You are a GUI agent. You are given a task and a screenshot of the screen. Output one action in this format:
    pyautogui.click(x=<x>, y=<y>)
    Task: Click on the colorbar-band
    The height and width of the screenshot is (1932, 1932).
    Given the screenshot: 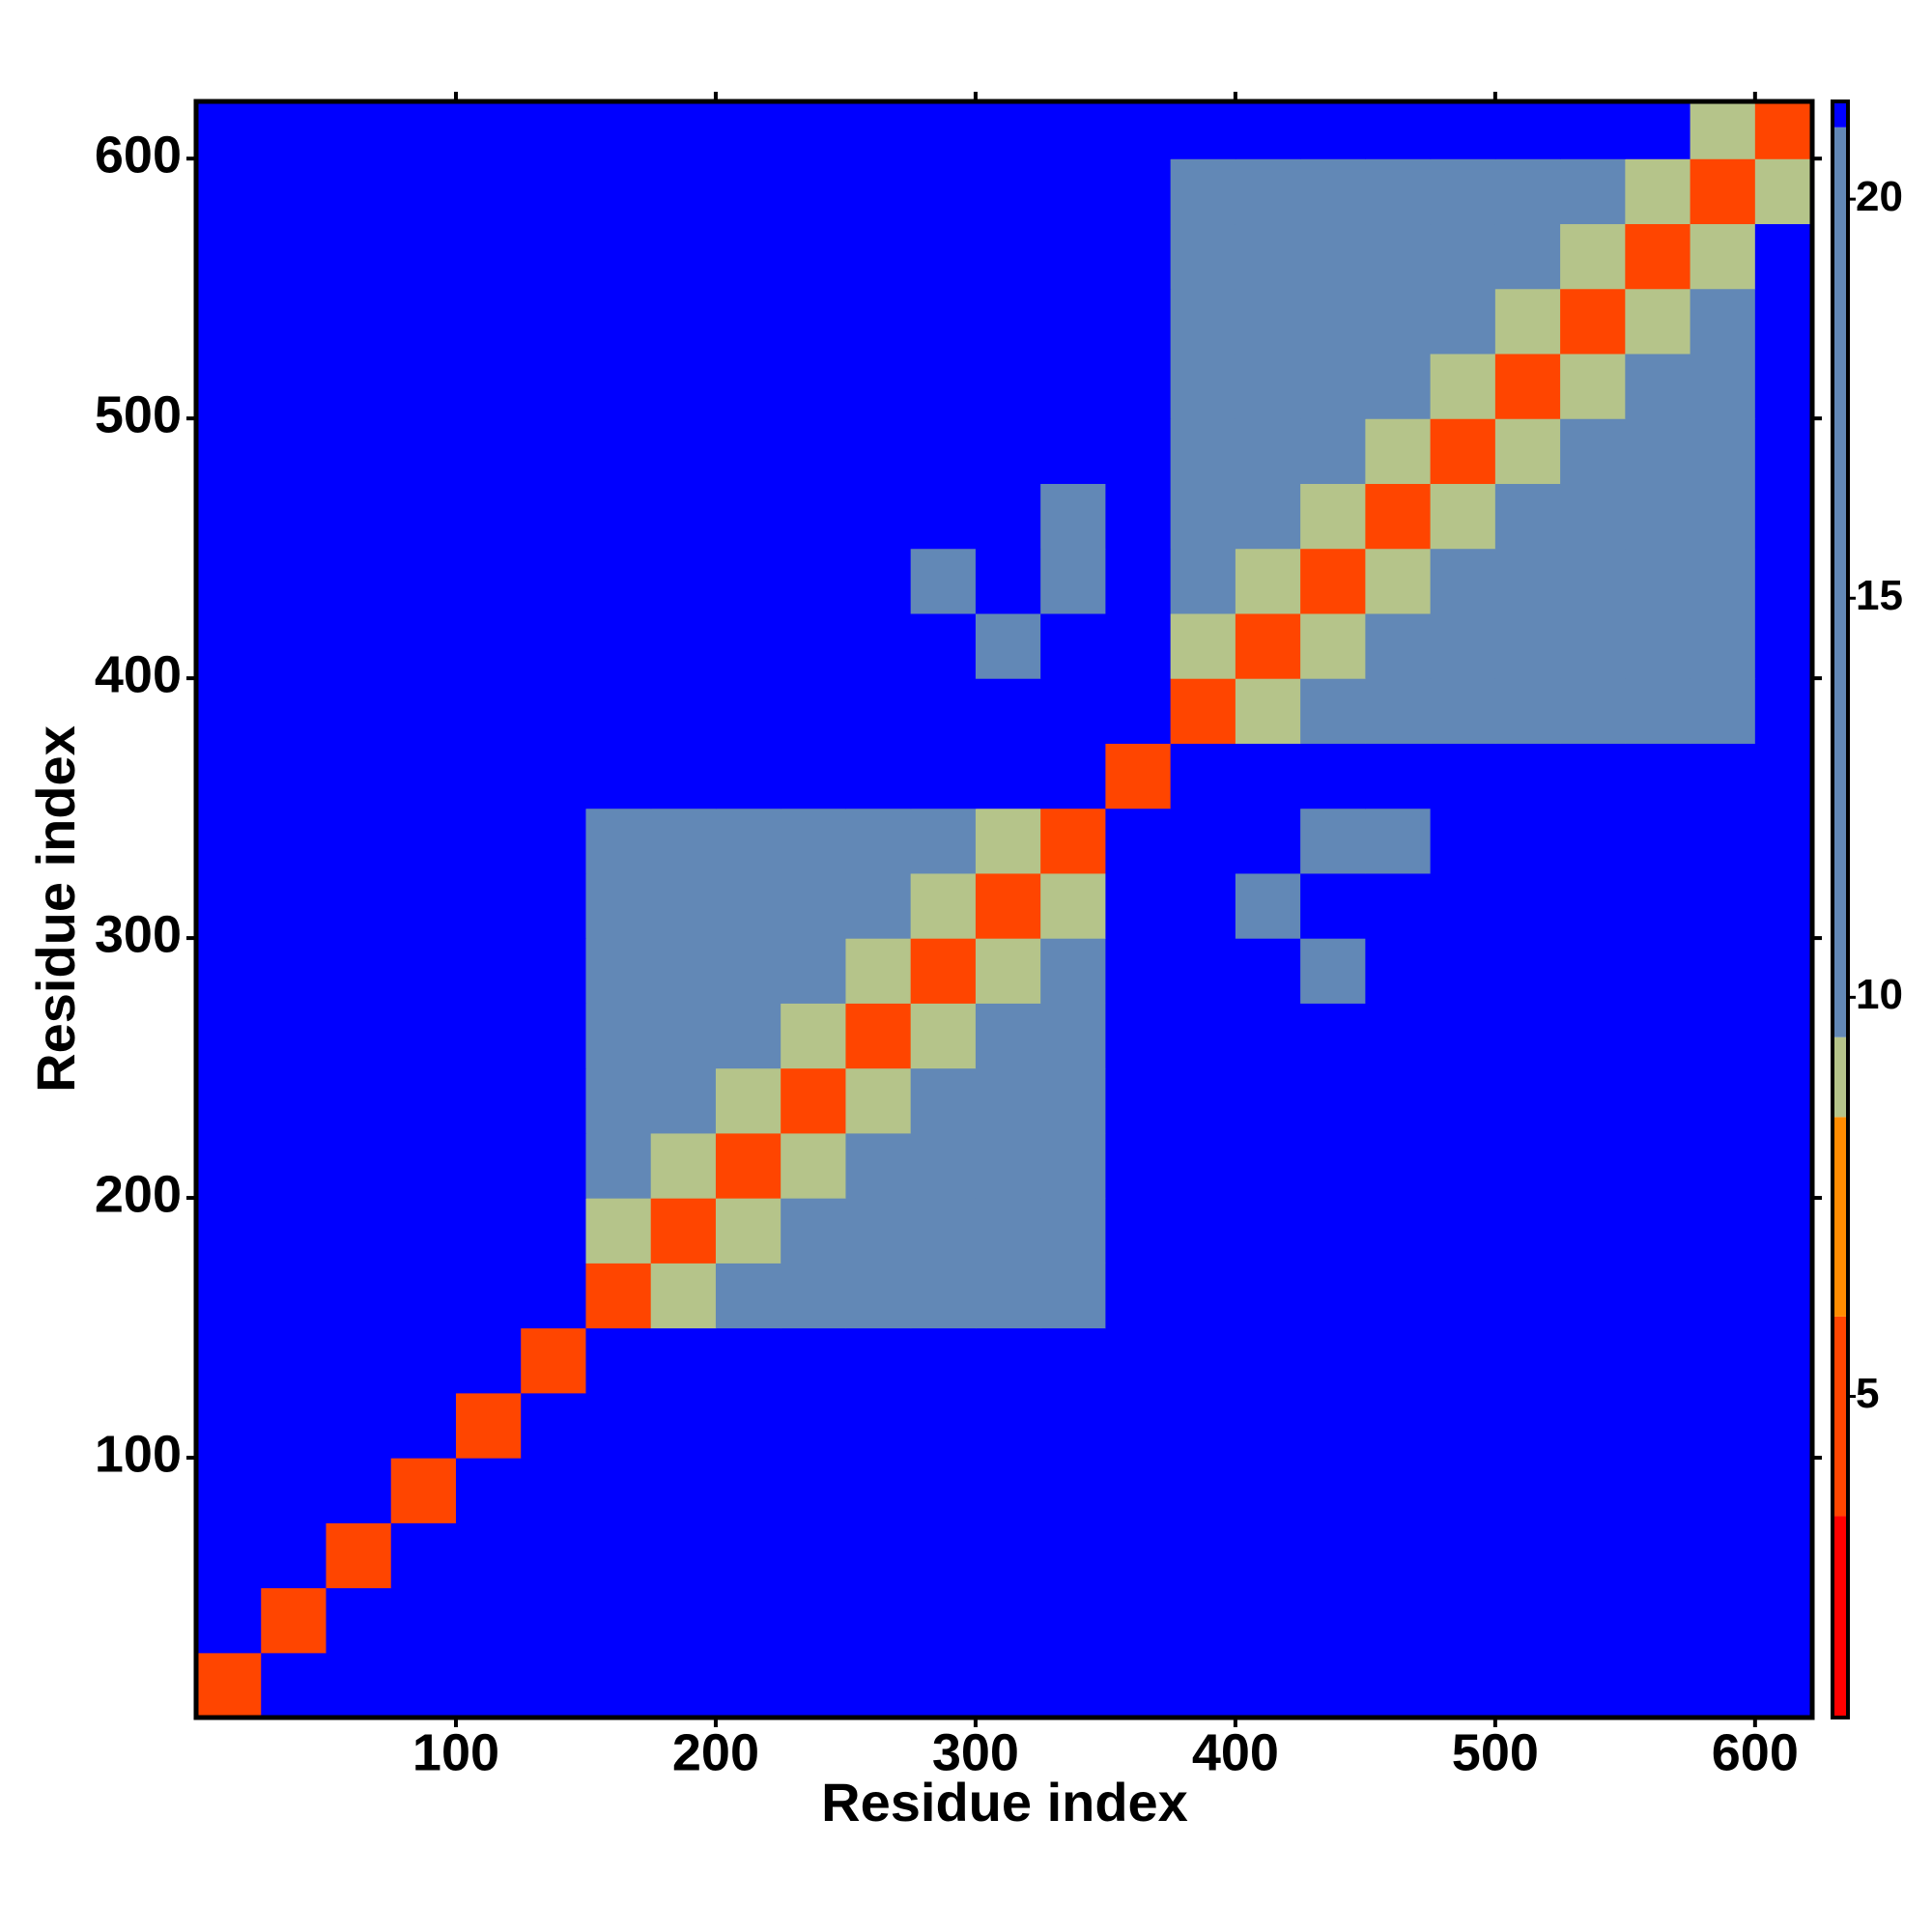 What is the action you would take?
    pyautogui.click(x=1840, y=1217)
    